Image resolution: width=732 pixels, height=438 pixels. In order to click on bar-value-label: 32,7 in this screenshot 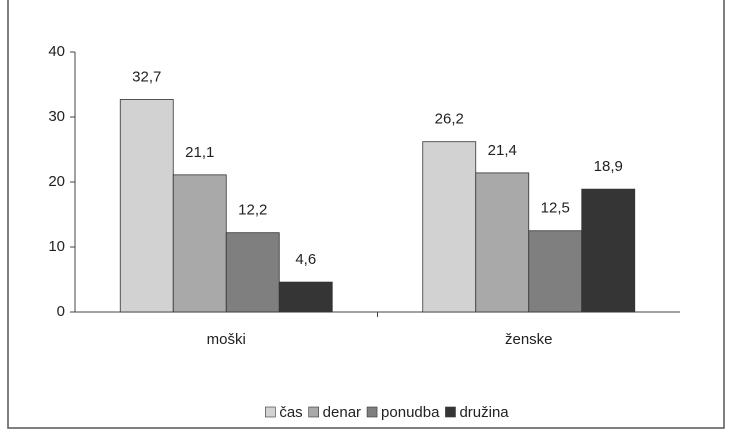, I will do `click(146, 76)`.